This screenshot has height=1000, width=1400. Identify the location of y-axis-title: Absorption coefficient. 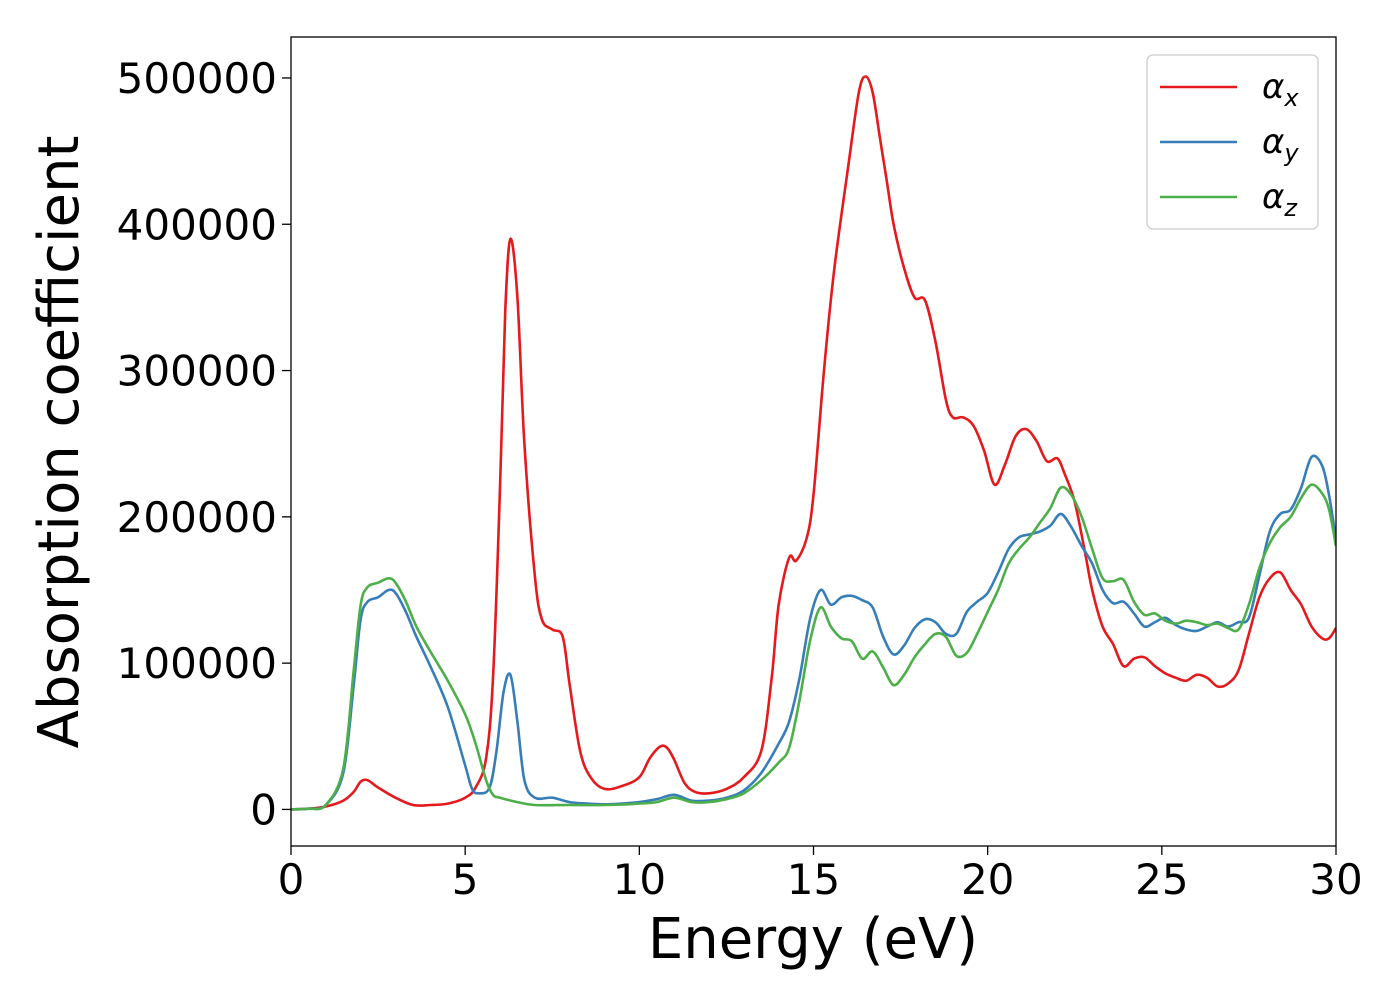
(59, 442).